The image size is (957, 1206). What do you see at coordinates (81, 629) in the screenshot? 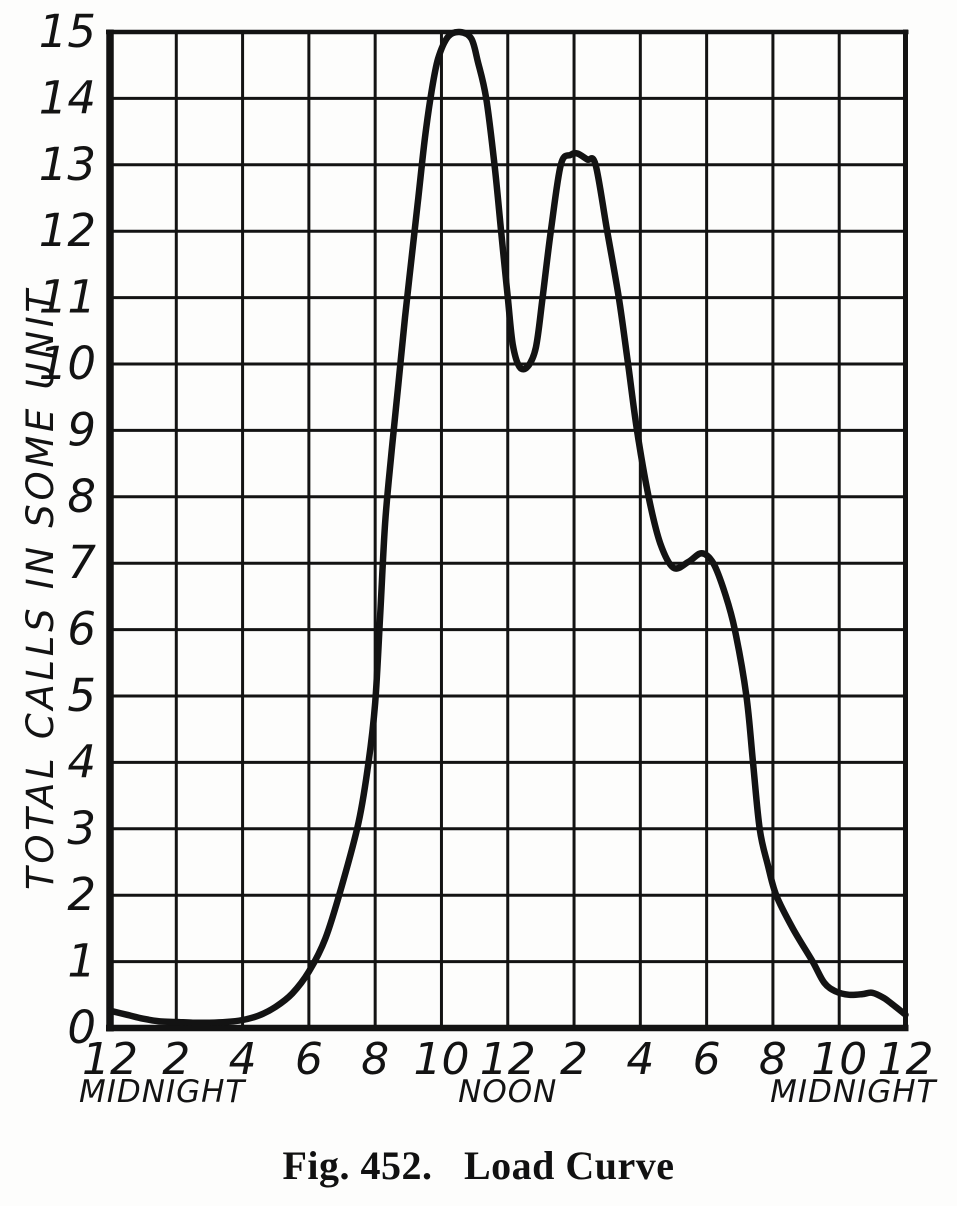
I see `y-tick-label: 6` at bounding box center [81, 629].